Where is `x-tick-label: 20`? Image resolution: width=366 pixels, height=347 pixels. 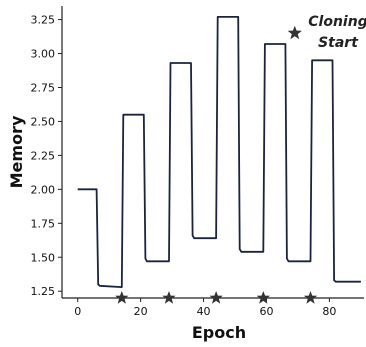 x-tick-label: 20 is located at coordinates (141, 311).